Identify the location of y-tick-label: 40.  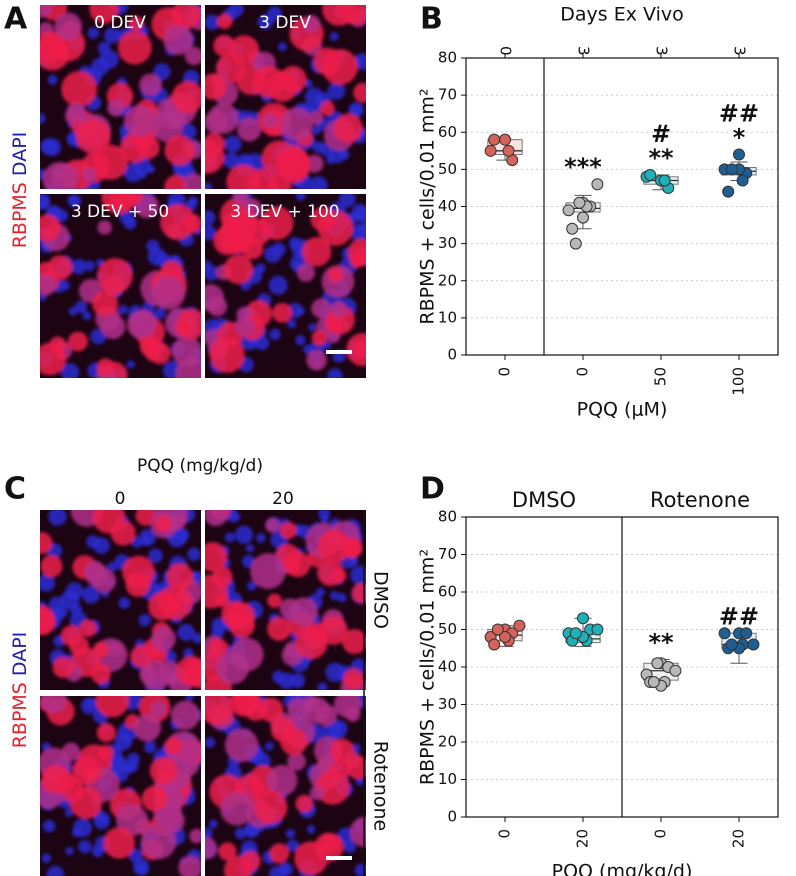
(447, 667).